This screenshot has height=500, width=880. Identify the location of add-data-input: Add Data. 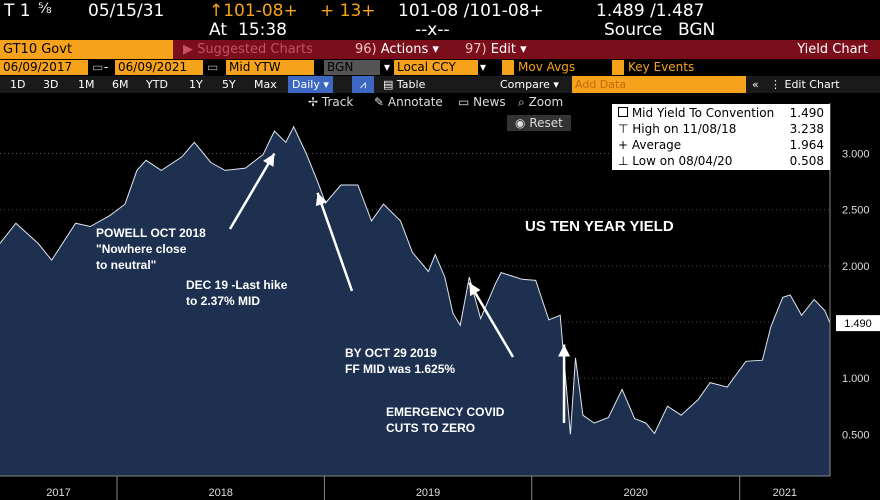
(659, 84).